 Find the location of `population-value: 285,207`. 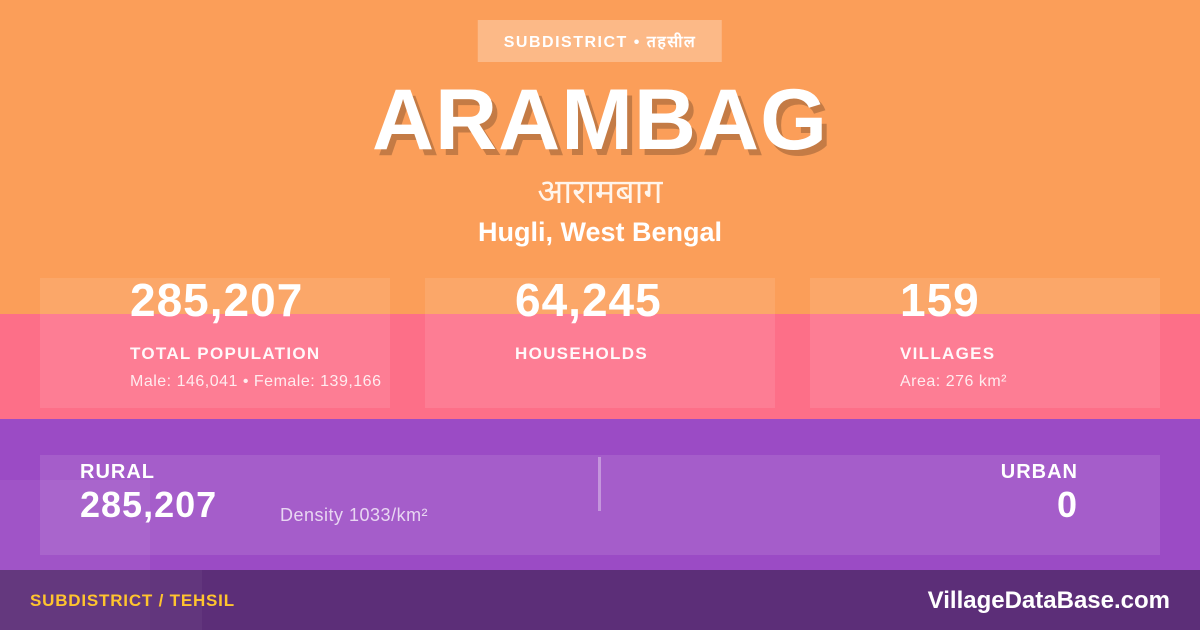

population-value: 285,207 is located at coordinates (217, 300).